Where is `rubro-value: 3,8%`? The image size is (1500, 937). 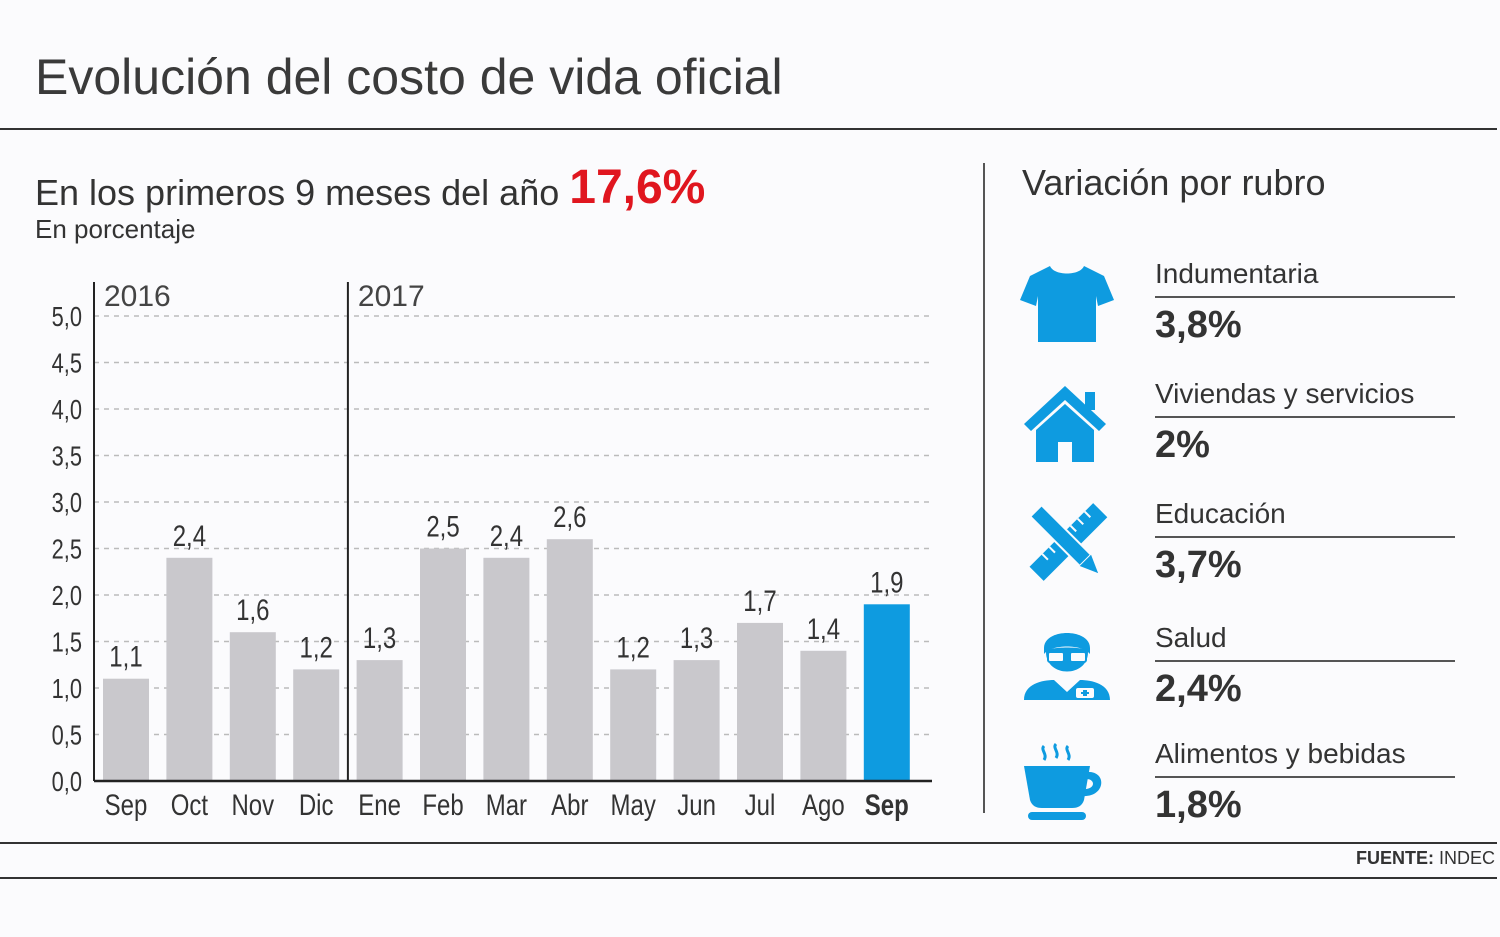
rubro-value: 3,8% is located at coordinates (1198, 325).